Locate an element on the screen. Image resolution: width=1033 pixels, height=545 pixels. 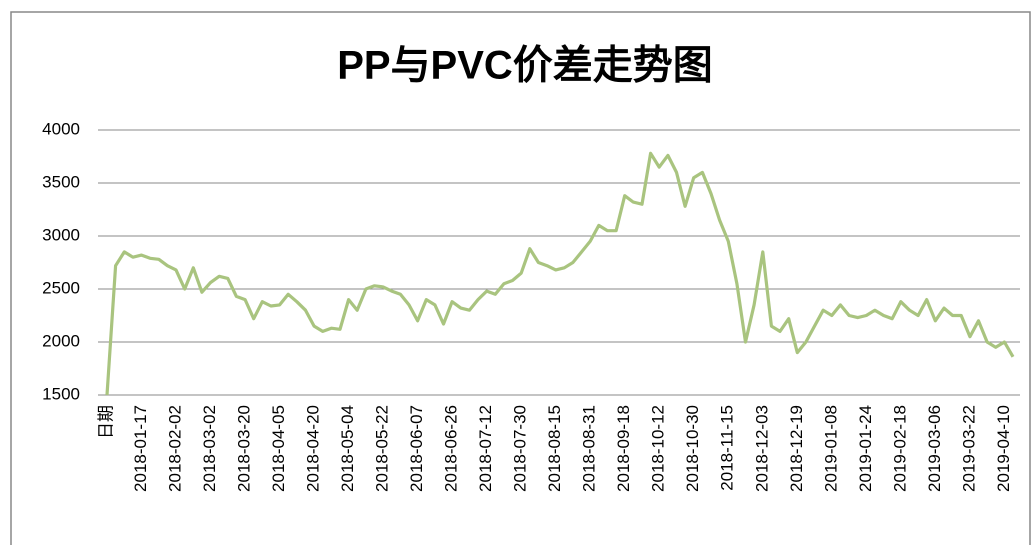
x-tick-label: 2019-01-24 is located at coordinates (865, 448).